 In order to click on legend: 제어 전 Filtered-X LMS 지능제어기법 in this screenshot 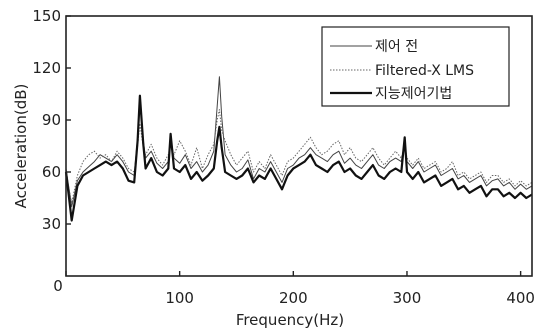, I will do `click(415, 66)`.